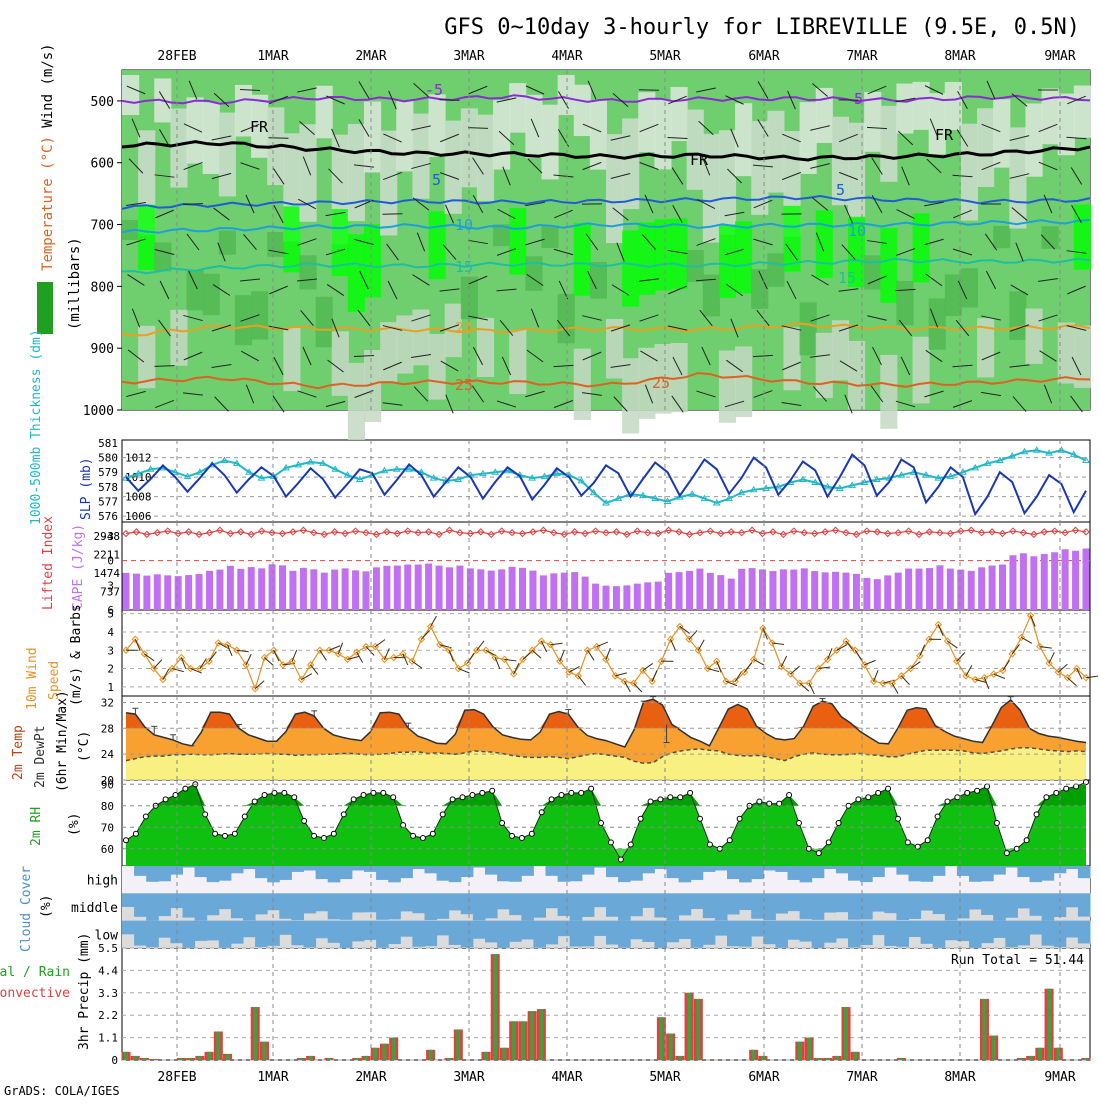  I want to click on date-tick-label-bottom: 8MAR, so click(959, 1077).